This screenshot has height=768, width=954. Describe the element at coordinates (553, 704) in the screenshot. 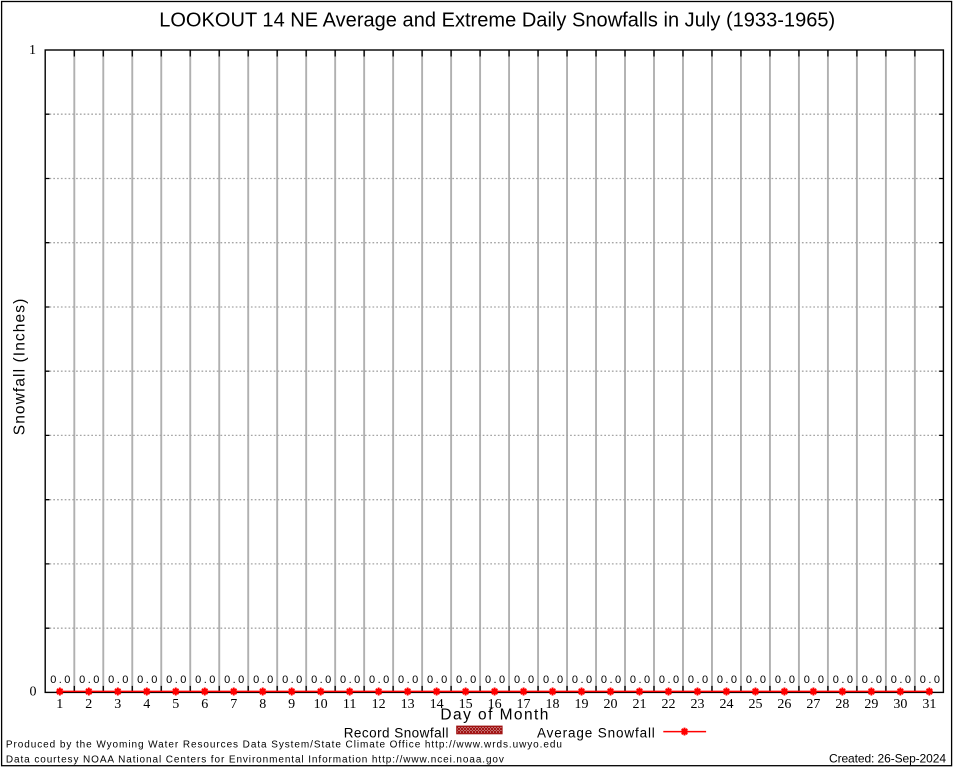

I see `svg-text: 18` at that location.